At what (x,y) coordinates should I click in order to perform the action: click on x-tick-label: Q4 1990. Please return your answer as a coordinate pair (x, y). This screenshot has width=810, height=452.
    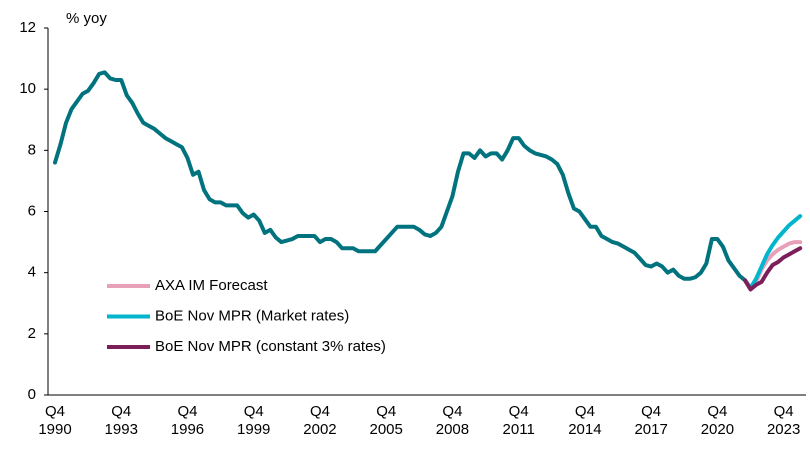
    Looking at the image, I should click on (54, 420).